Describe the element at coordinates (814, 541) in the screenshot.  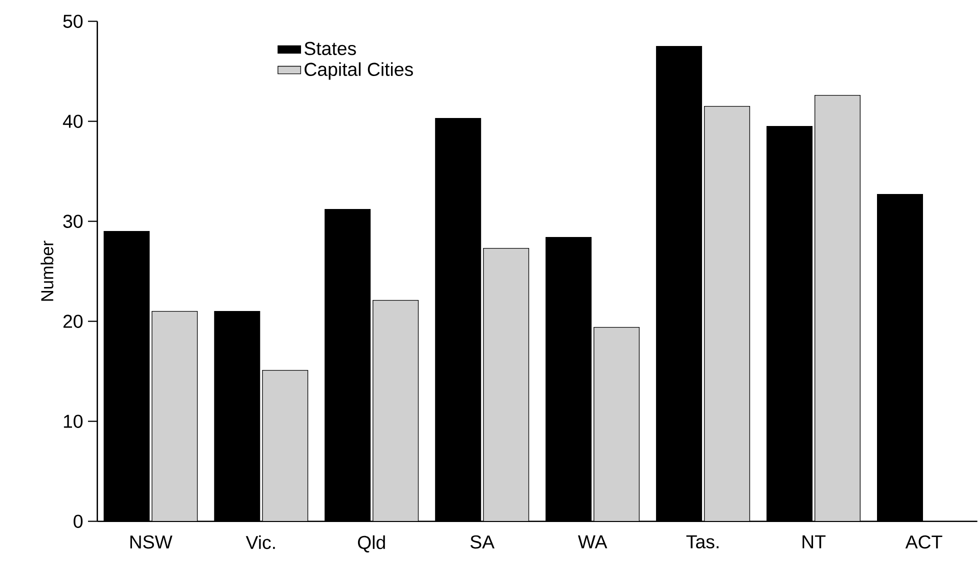
I see `x-tick-label: NT` at that location.